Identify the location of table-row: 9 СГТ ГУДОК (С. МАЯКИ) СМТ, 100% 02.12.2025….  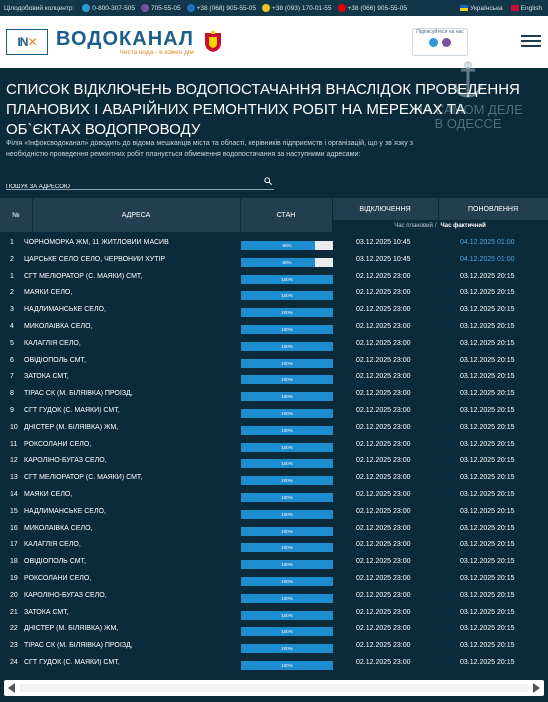
(274, 412).